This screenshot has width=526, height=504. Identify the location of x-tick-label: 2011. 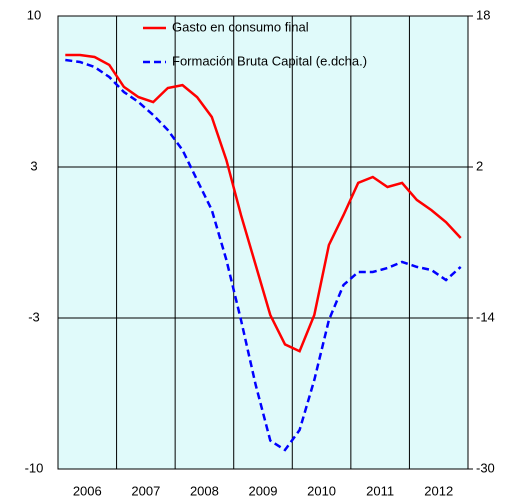
(380, 490).